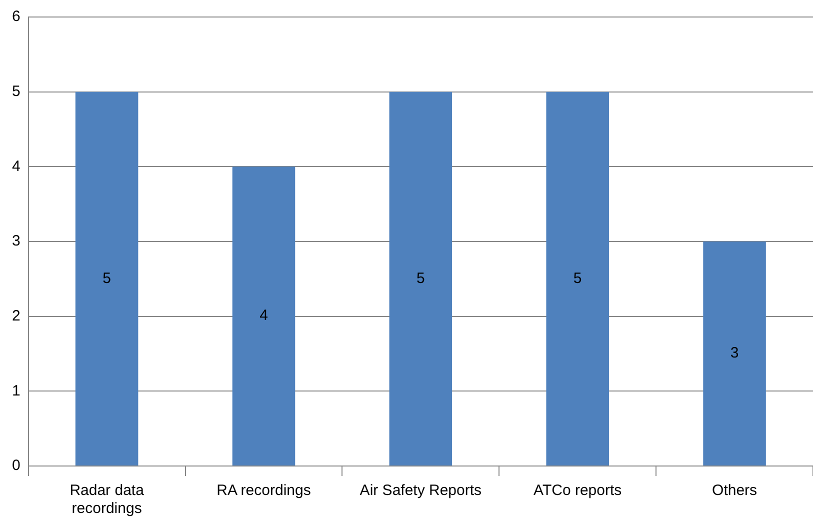  I want to click on y-tick-label: 4, so click(16, 166).